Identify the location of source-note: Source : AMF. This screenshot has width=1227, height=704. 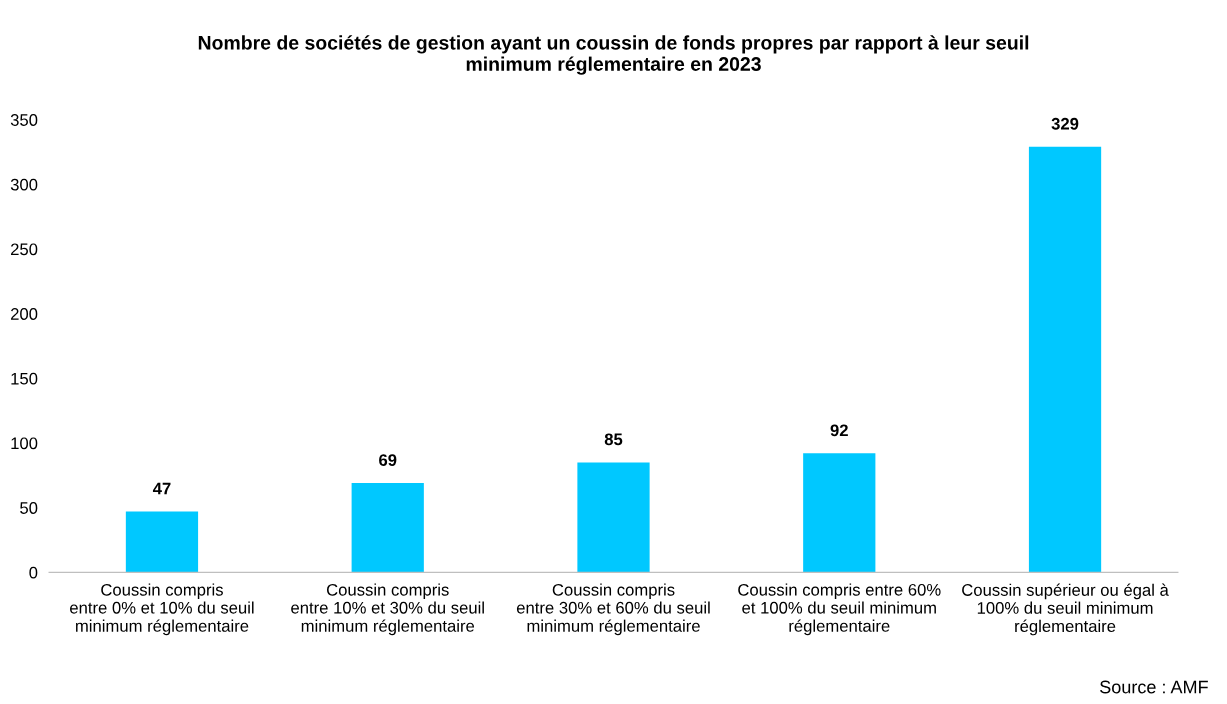
(1154, 687).